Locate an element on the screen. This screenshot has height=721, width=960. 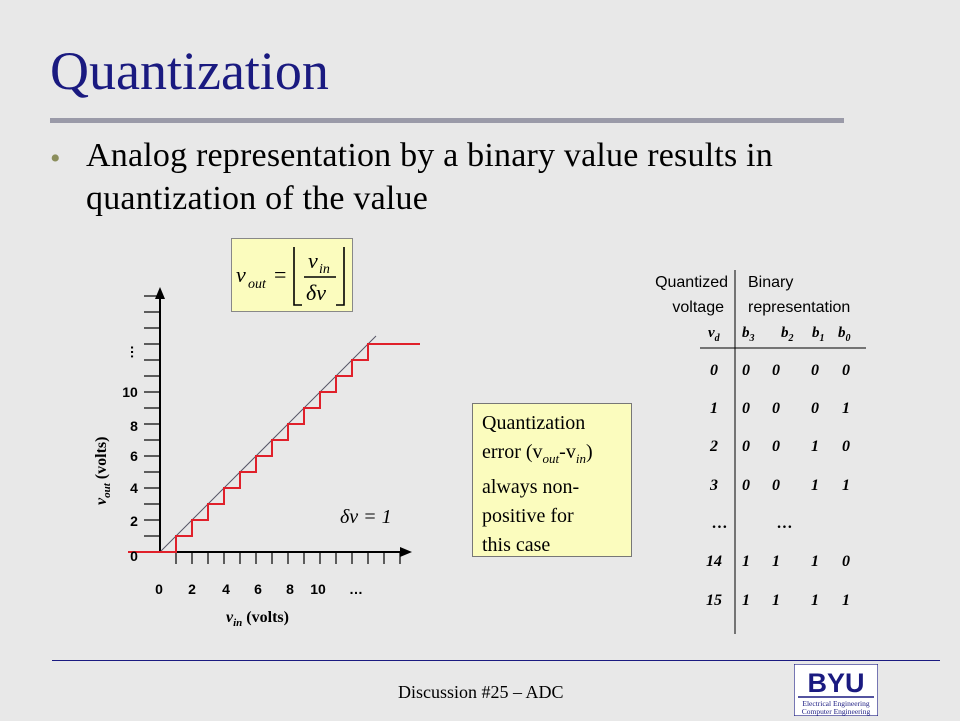
footer-rule is located at coordinates (496, 660).